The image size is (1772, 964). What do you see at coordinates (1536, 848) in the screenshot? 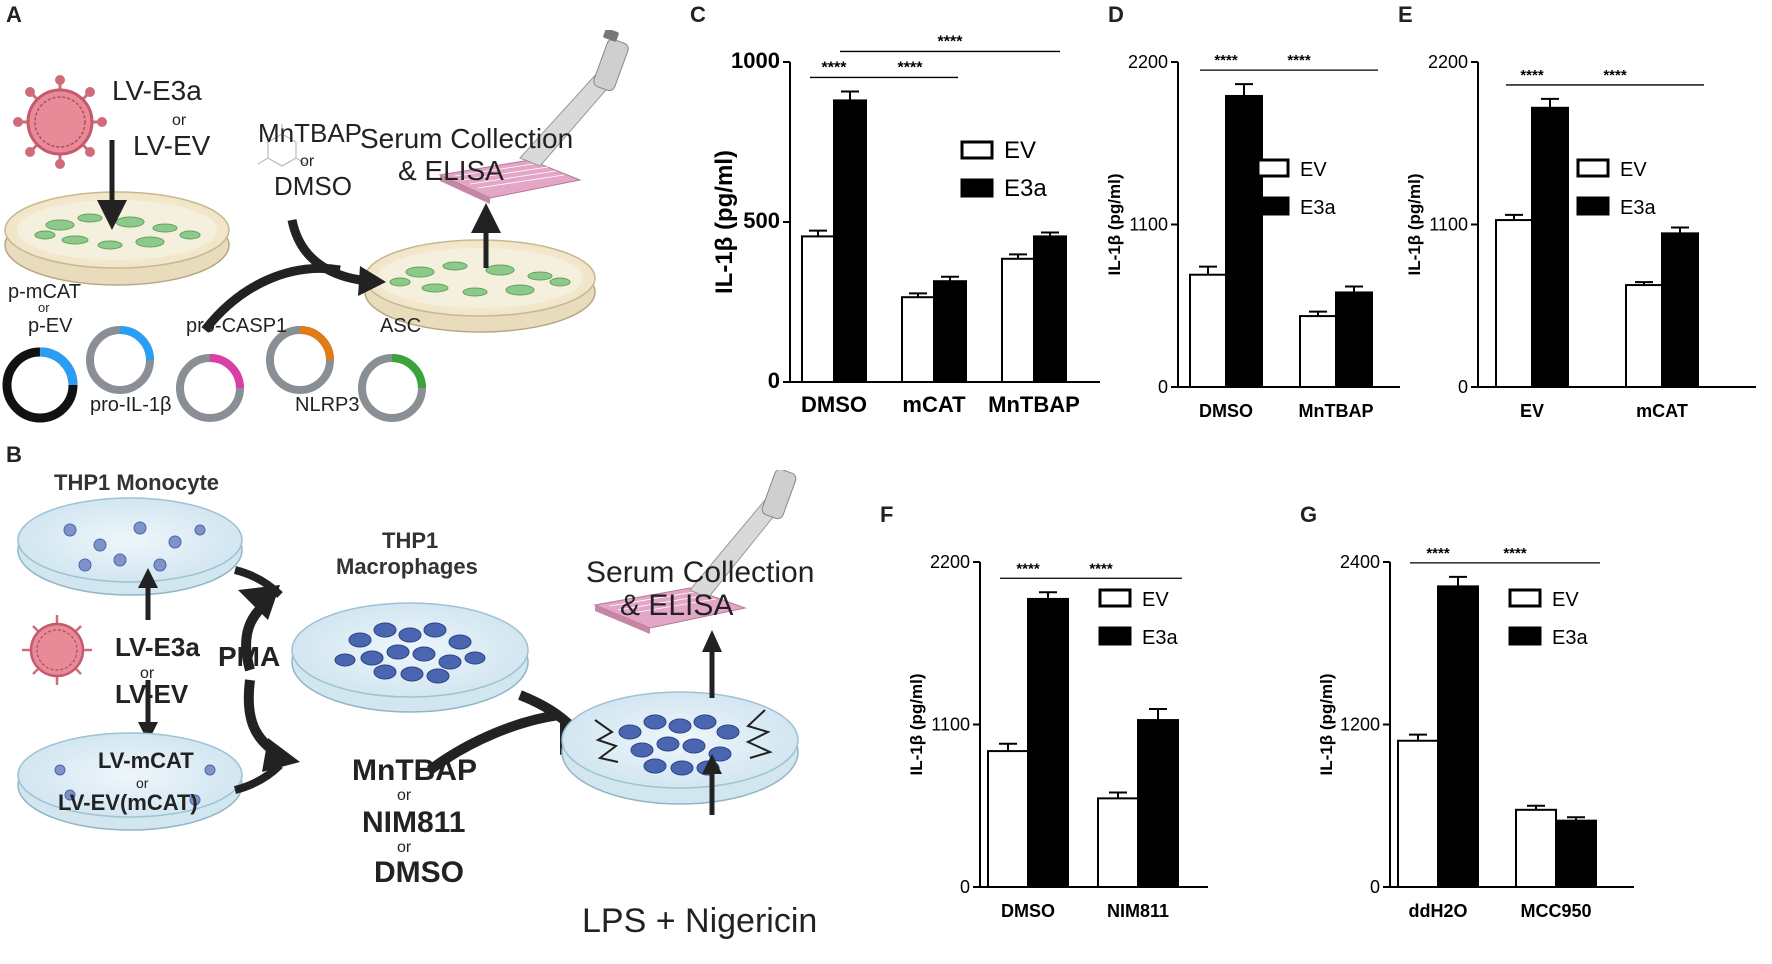
I see `bar-ev-mcc950` at bounding box center [1536, 848].